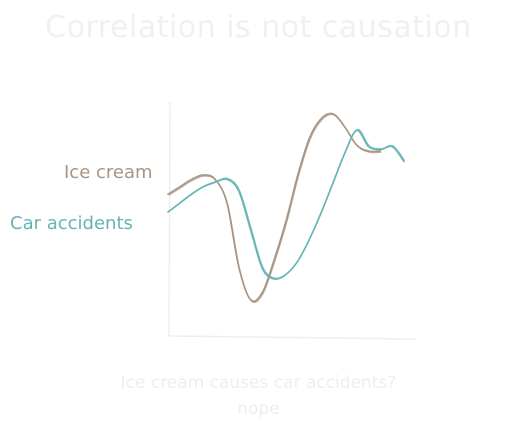 The image size is (517, 428). What do you see at coordinates (71, 223) in the screenshot?
I see `legend-car-accidents: Car accidents` at bounding box center [71, 223].